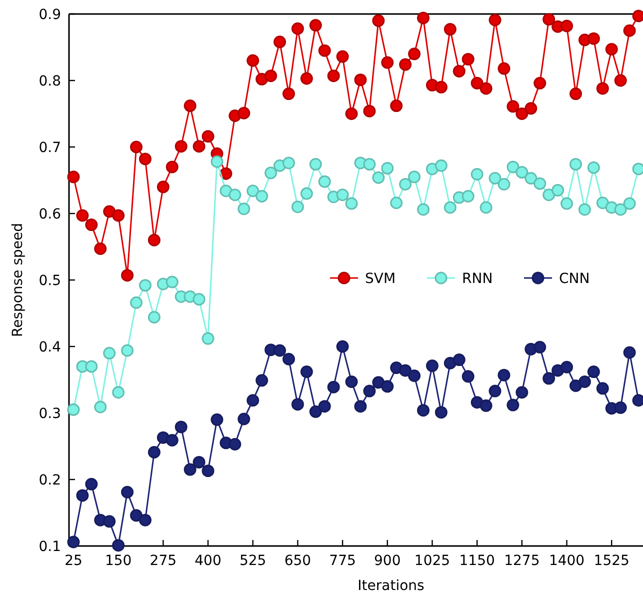  What do you see at coordinates (477, 278) in the screenshot?
I see `legend-label: RNN` at bounding box center [477, 278].